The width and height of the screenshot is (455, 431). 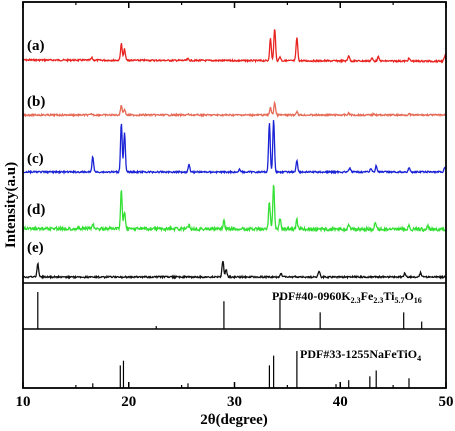 What do you see at coordinates (234, 402) in the screenshot?
I see `x-tick-label: 30` at bounding box center [234, 402].